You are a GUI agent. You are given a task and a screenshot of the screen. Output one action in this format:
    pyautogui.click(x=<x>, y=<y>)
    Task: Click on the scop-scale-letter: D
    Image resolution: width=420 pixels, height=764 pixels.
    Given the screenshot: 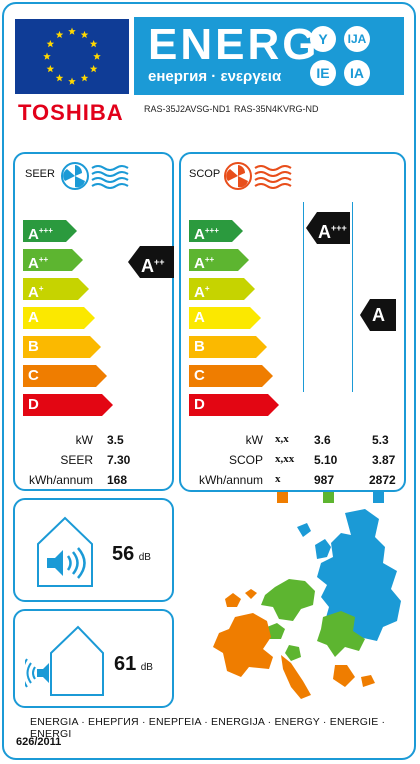 What is the action you would take?
    pyautogui.click(x=199, y=404)
    